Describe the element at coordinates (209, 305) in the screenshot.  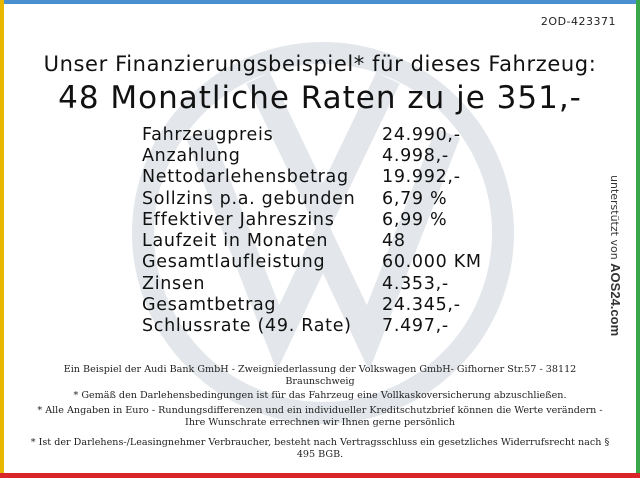
I see `row-label: Gesamtbetrag` at that location.